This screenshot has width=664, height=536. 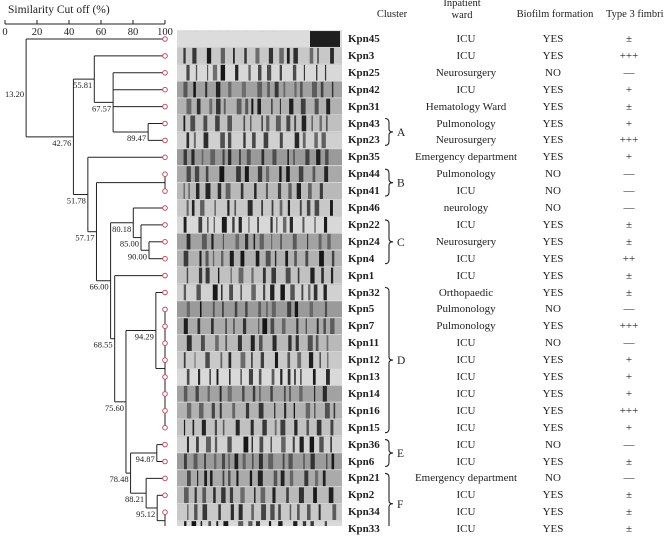 I want to click on isolate-ward: neurology, so click(x=466, y=208).